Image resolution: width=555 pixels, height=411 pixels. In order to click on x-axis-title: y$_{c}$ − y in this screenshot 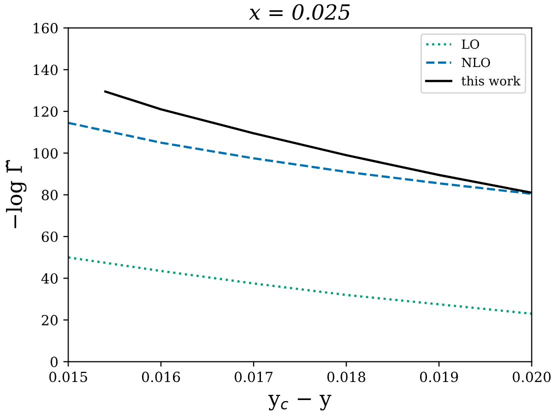, I will do `click(300, 402)`.